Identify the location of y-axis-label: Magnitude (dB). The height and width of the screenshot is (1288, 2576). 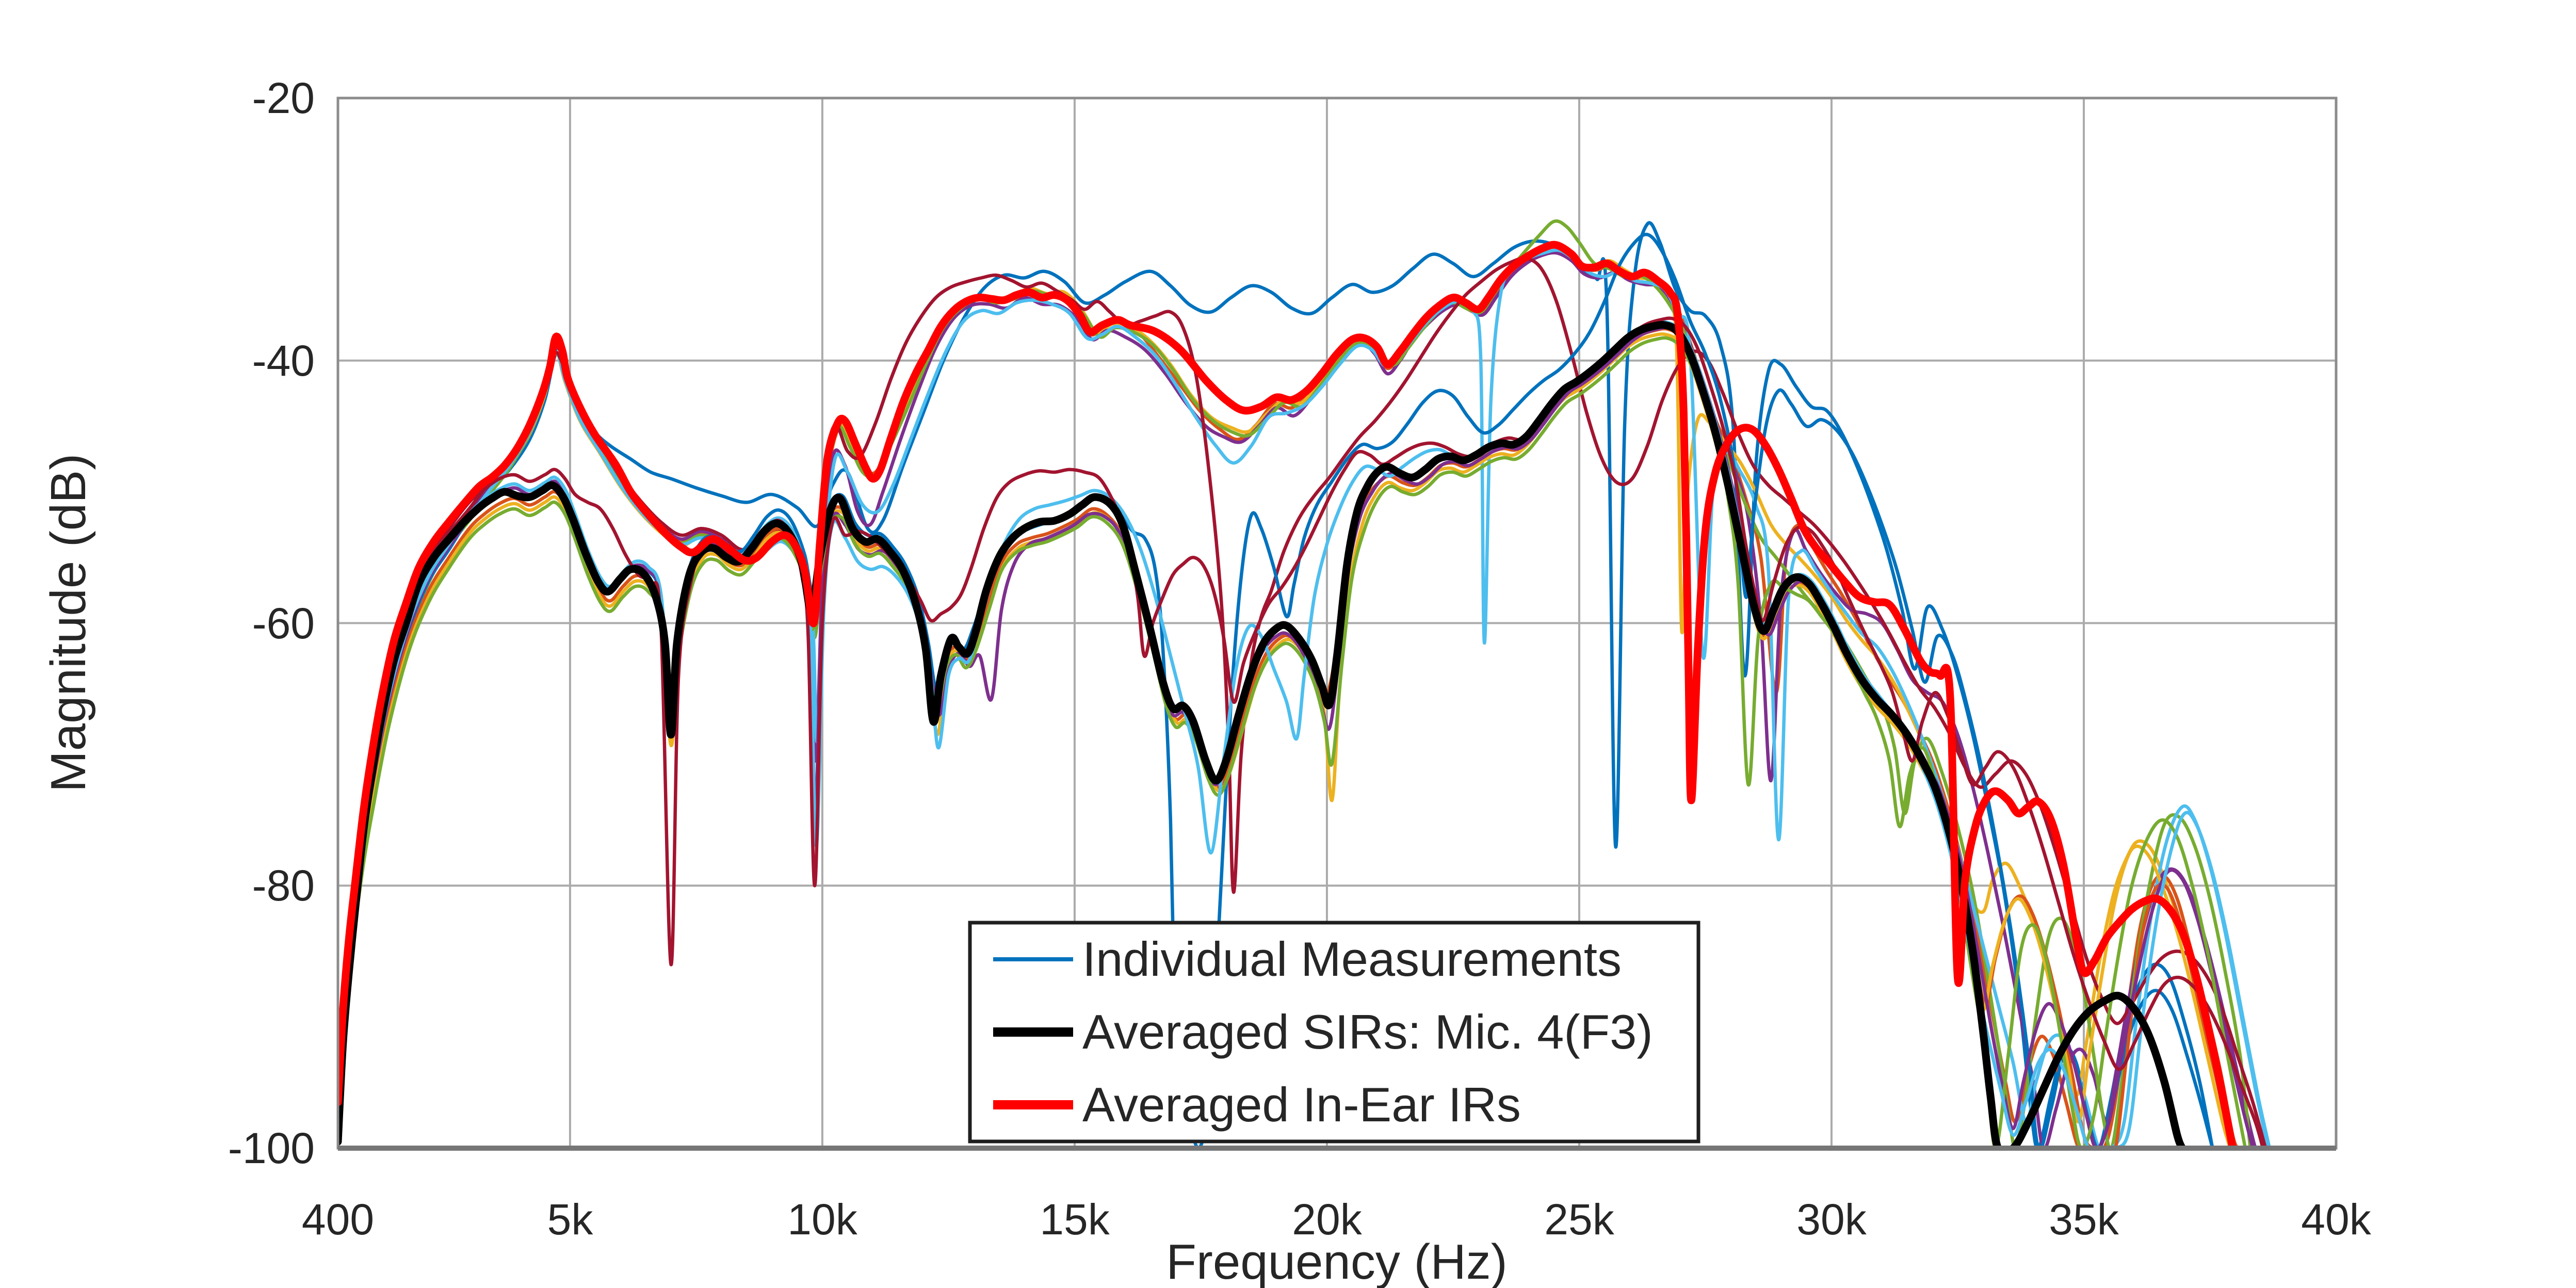
(68, 623).